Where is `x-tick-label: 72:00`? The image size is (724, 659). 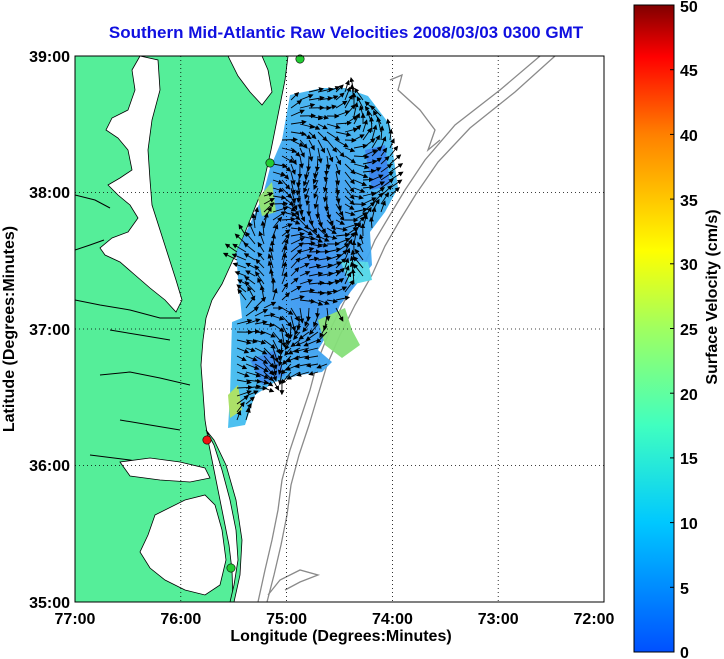 x-tick-label: 72:00 is located at coordinates (594, 619).